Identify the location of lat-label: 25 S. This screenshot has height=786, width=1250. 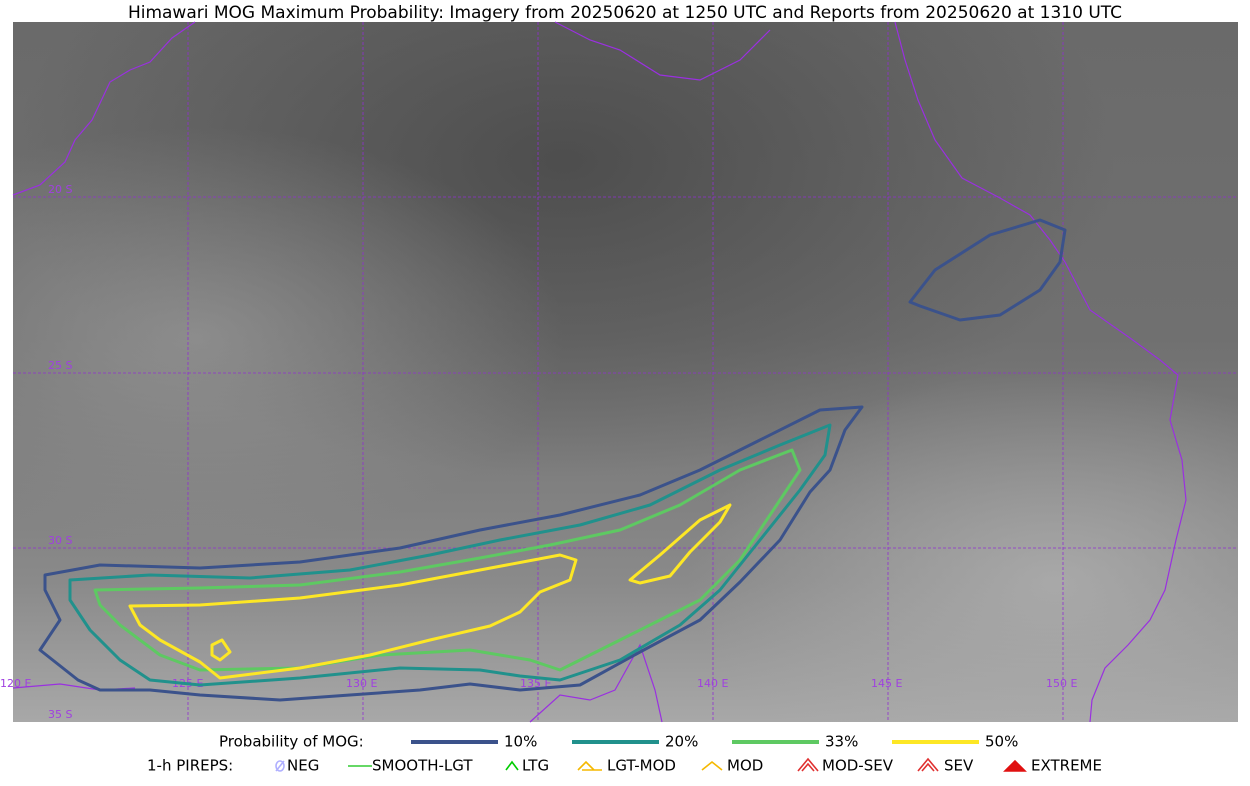
(60, 365).